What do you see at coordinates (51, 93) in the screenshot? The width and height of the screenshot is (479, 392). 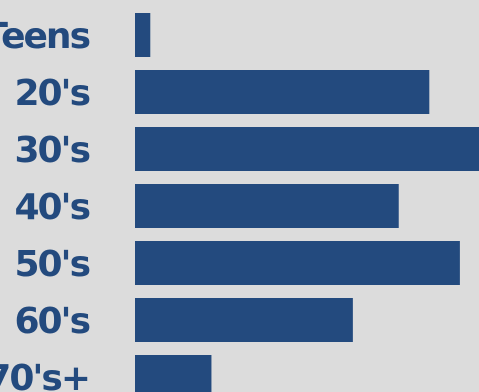 I see `category-label-20-s: 20's` at bounding box center [51, 93].